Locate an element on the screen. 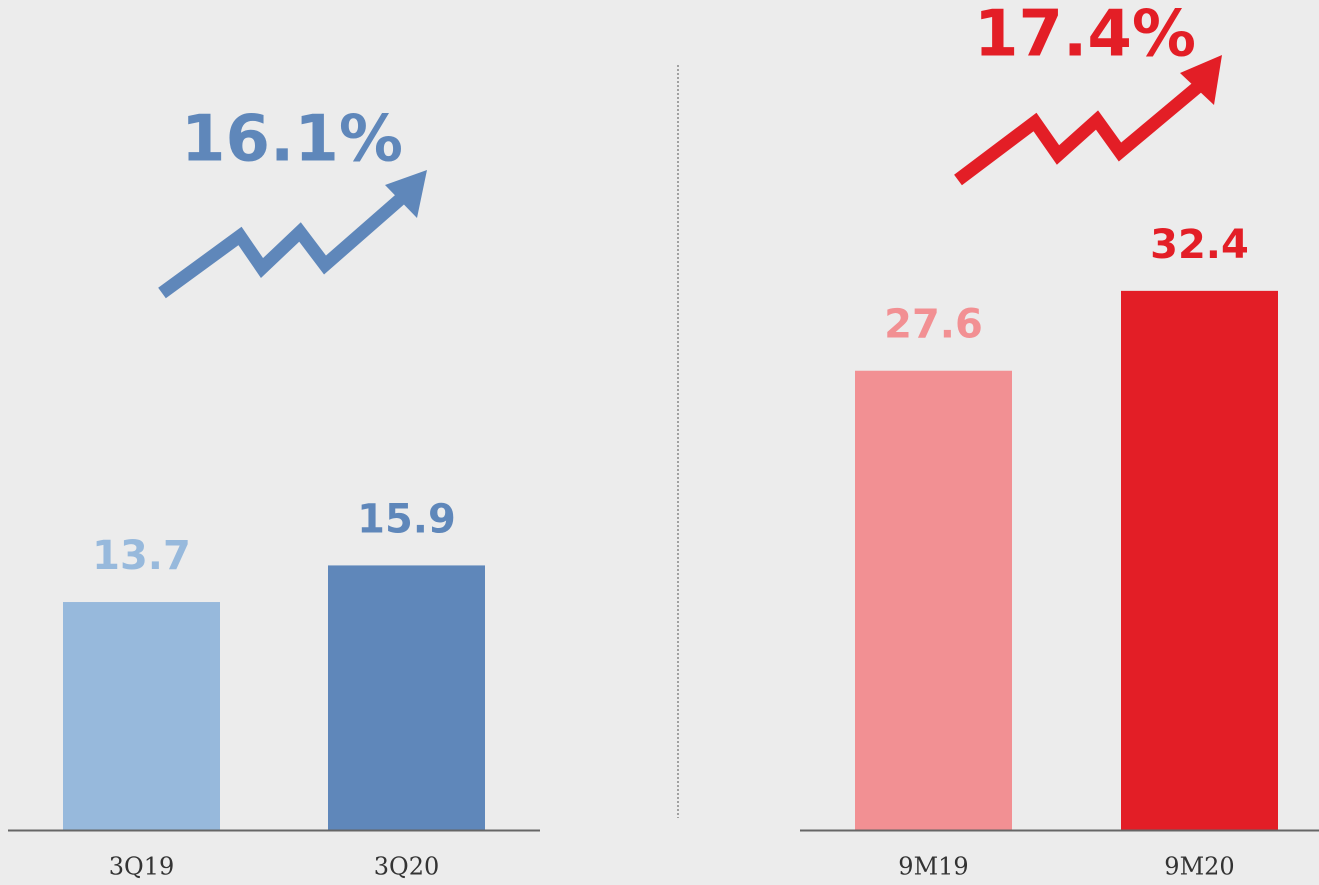 This screenshot has height=885, width=1319. x-tick-label: 3Q19 is located at coordinates (141, 867).